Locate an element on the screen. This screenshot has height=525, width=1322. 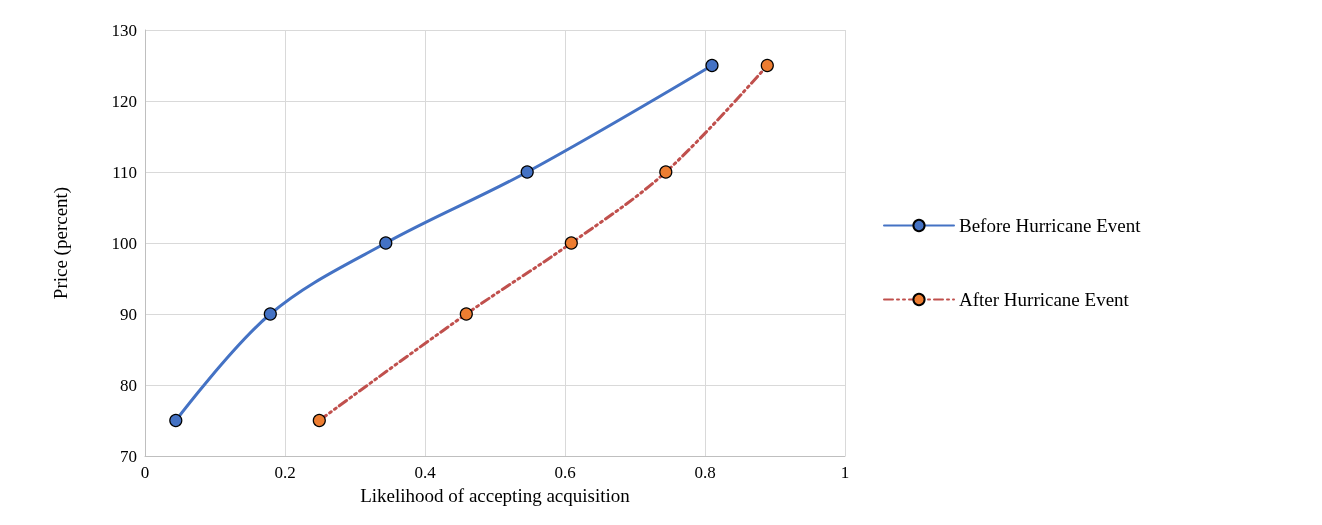
y-tick-label: 100 is located at coordinates (124, 243).